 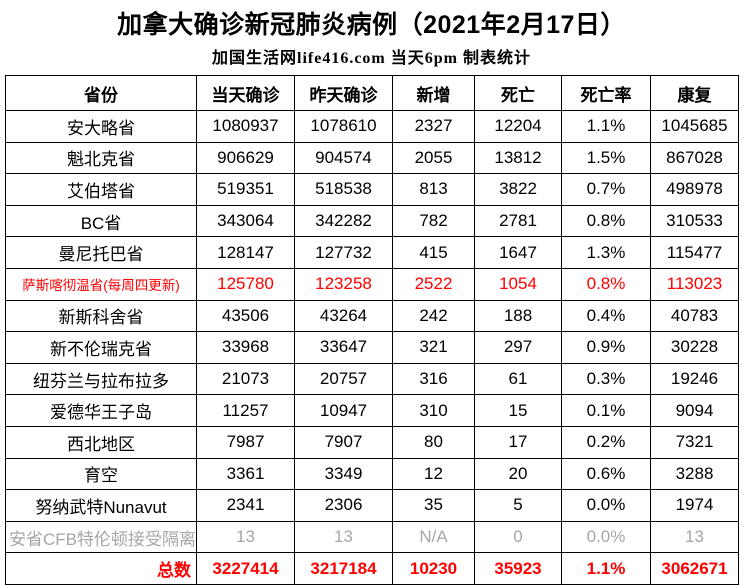 I want to click on new-cases-cell: 12, so click(x=433, y=474).